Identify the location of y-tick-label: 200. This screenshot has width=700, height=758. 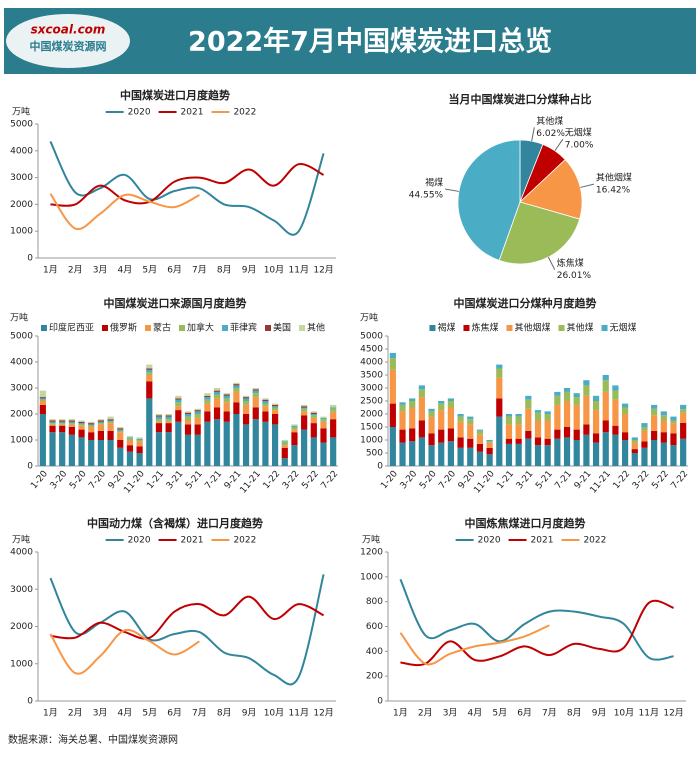
(374, 677).